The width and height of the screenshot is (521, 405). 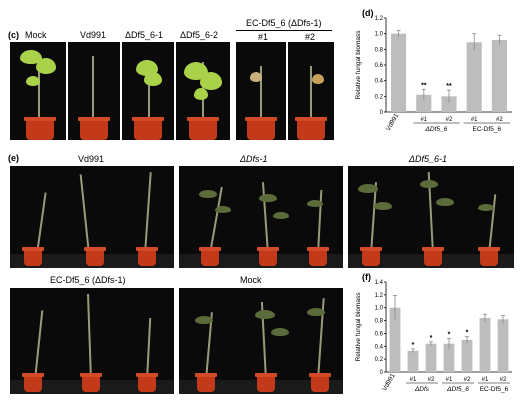 I want to click on panel-e-label-ec: EC-Df5_6 (ΔDfs-1), so click(x=88, y=280).